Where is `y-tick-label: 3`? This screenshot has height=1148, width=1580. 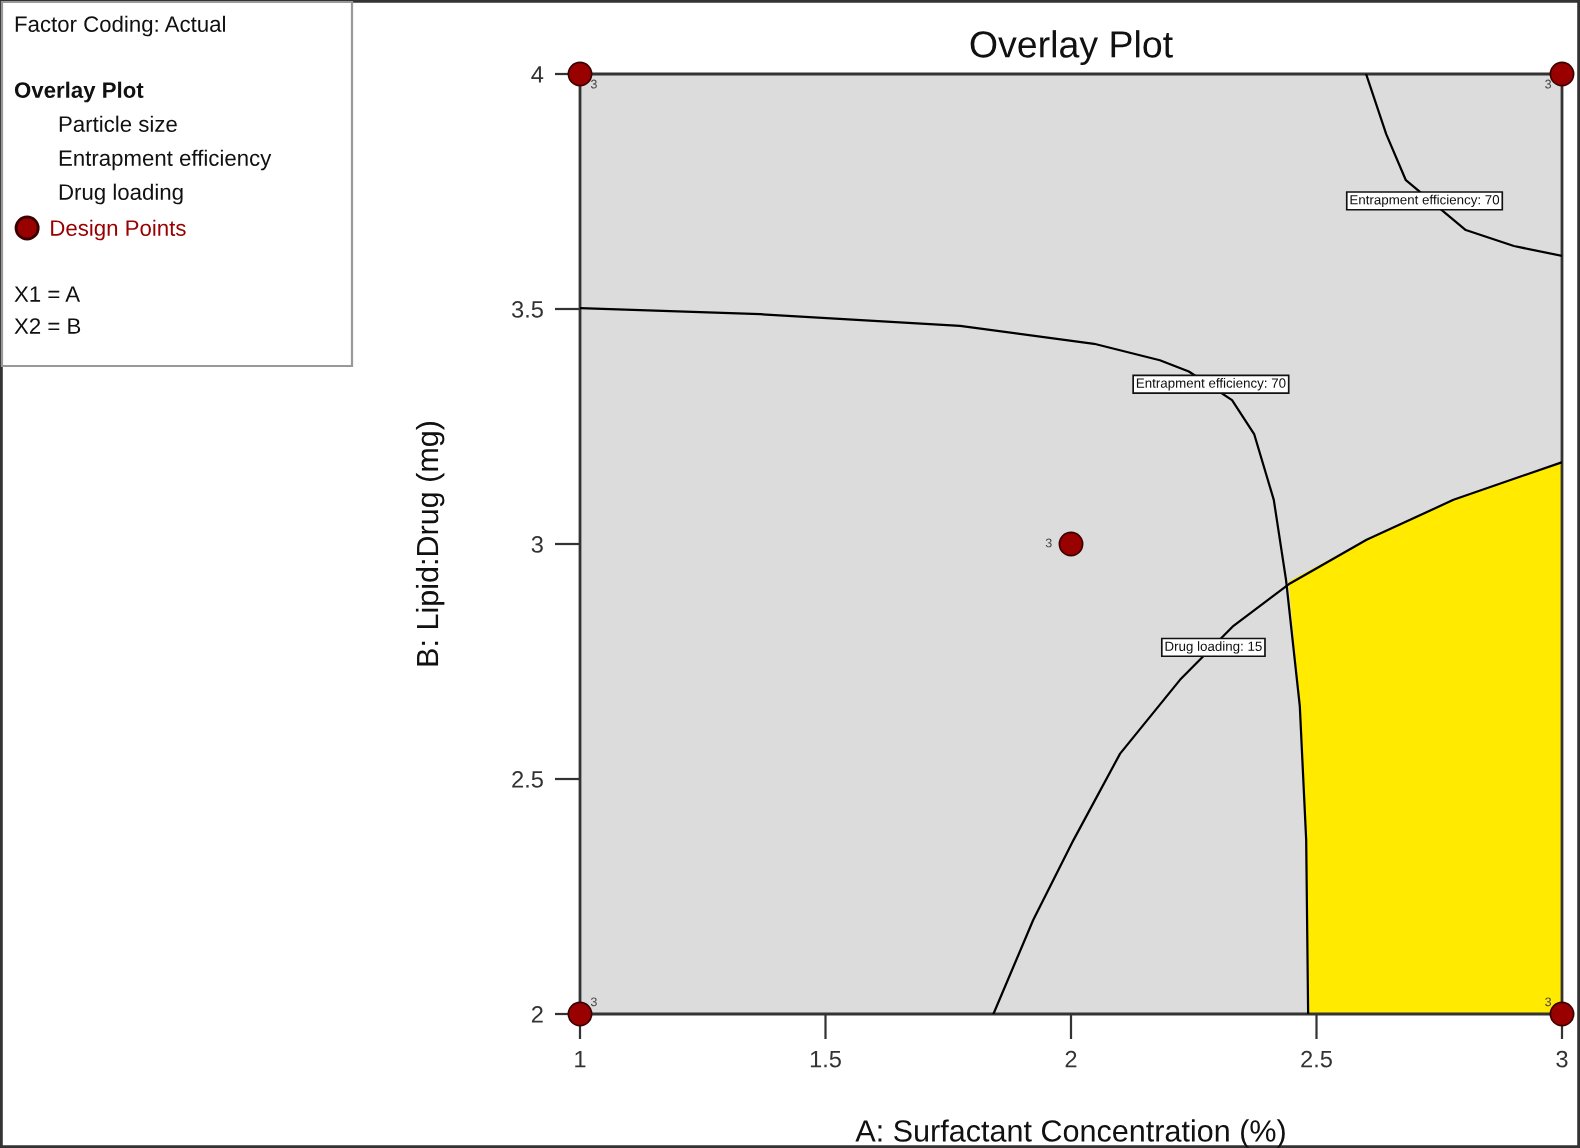
y-tick-label: 3 is located at coordinates (537, 544).